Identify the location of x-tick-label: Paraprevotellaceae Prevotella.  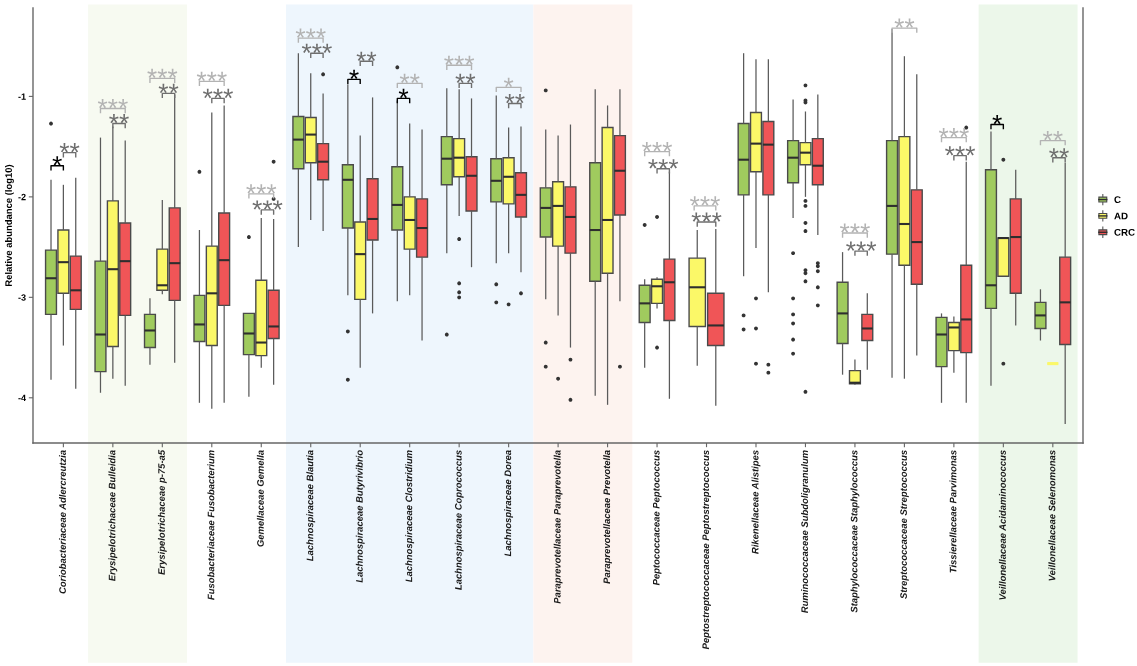
(607, 517).